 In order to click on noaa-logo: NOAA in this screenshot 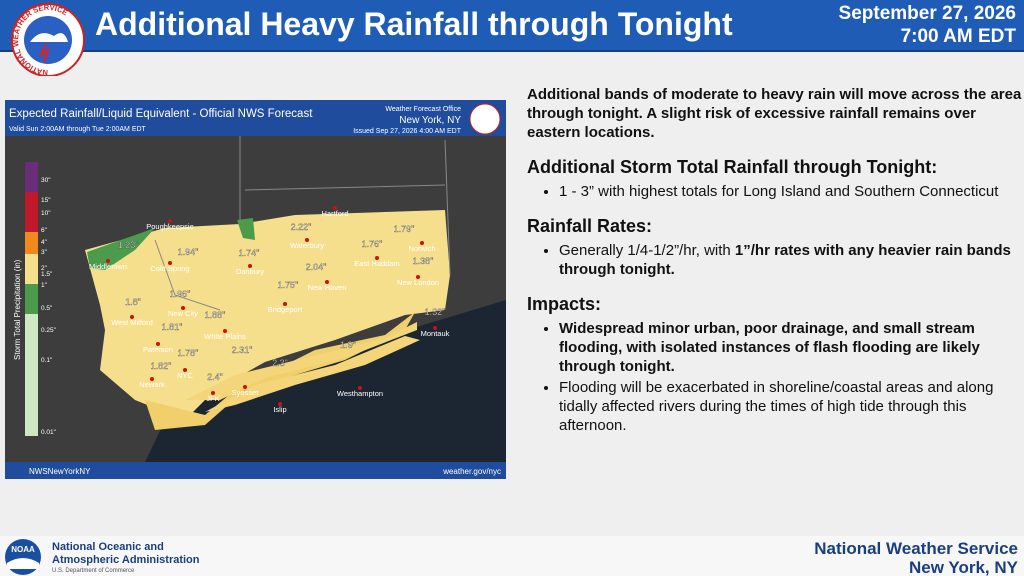, I will do `click(23, 557)`.